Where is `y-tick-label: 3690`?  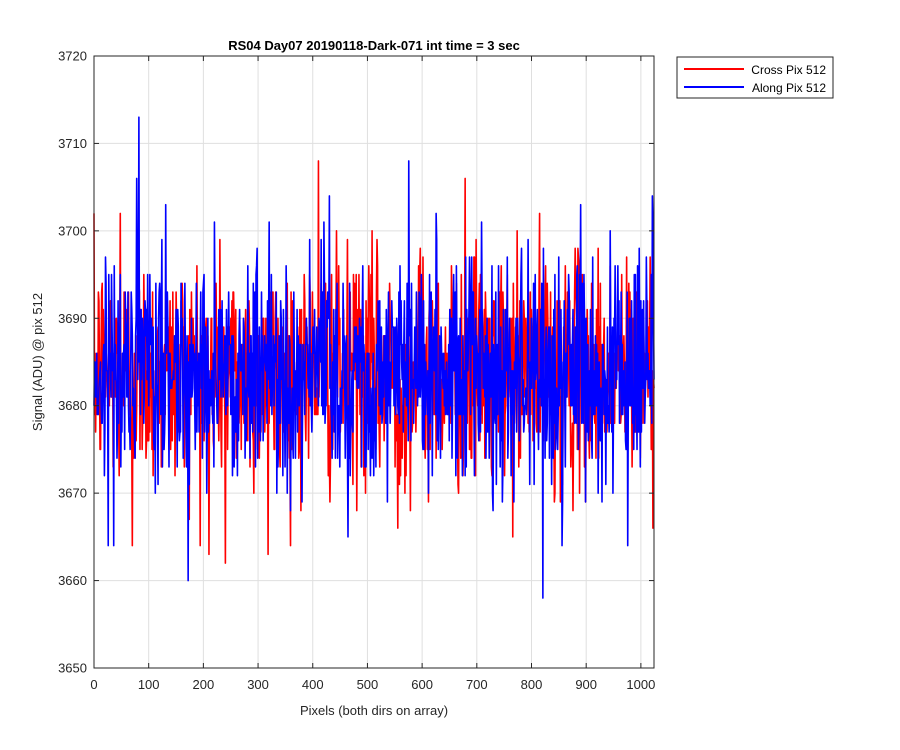 y-tick-label: 3690 is located at coordinates (72, 318).